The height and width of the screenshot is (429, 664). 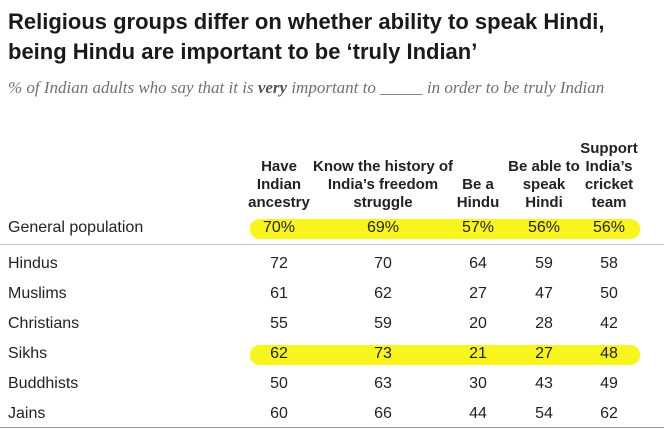 I want to click on cell-jains-col5: 62, so click(x=609, y=413).